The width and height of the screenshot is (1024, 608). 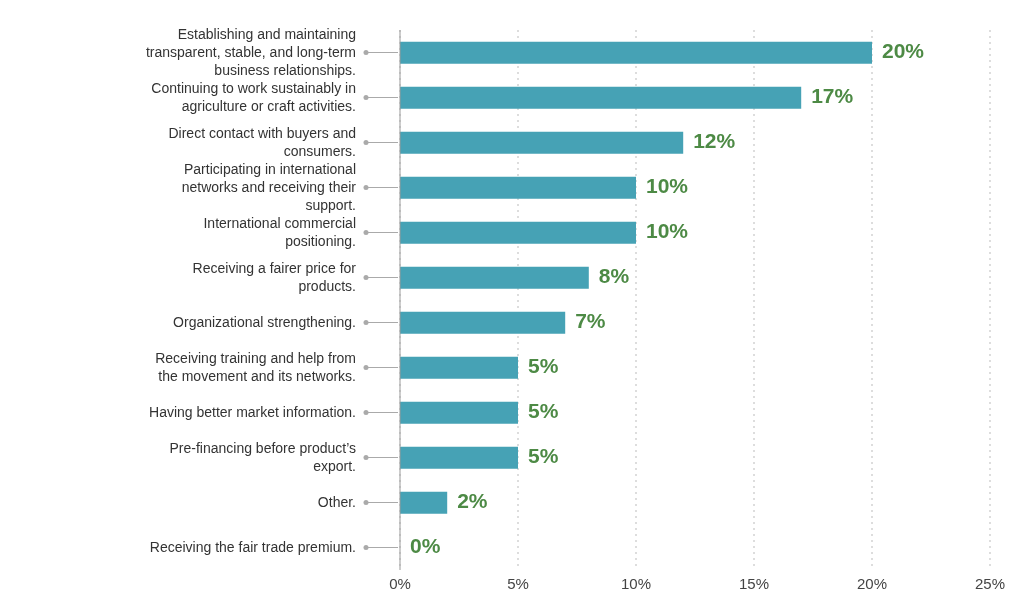 What do you see at coordinates (250, 51) in the screenshot?
I see `y-tick-label: Establishing and maintaining transparent, stable, and long-term business relationships.` at bounding box center [250, 51].